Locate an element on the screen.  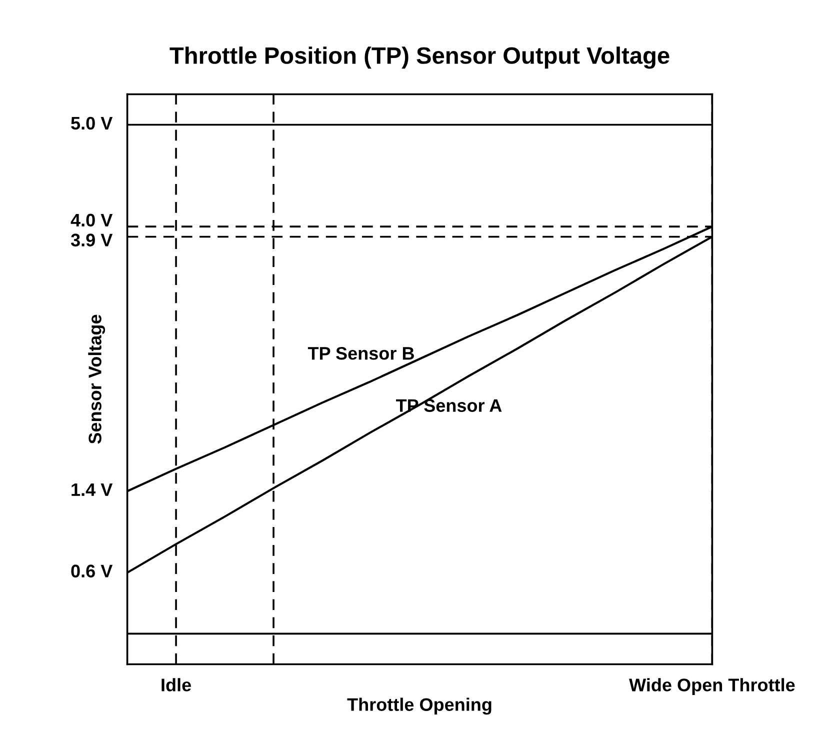
x-tick-label: Wide Open Throttle is located at coordinates (712, 686).